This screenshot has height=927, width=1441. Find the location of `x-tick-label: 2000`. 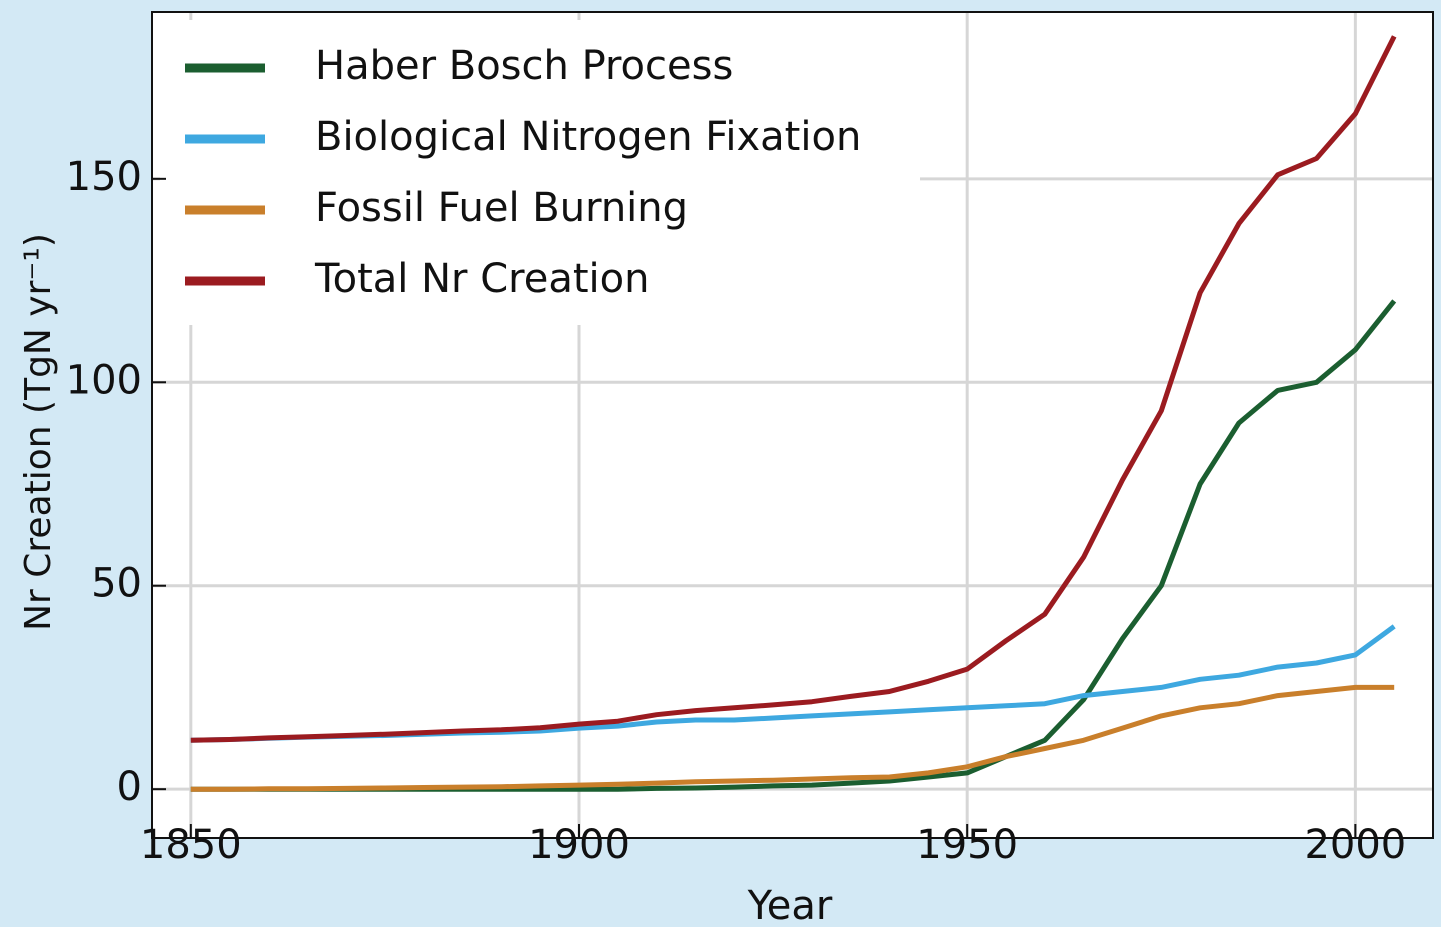

x-tick-label: 2000 is located at coordinates (1355, 845).